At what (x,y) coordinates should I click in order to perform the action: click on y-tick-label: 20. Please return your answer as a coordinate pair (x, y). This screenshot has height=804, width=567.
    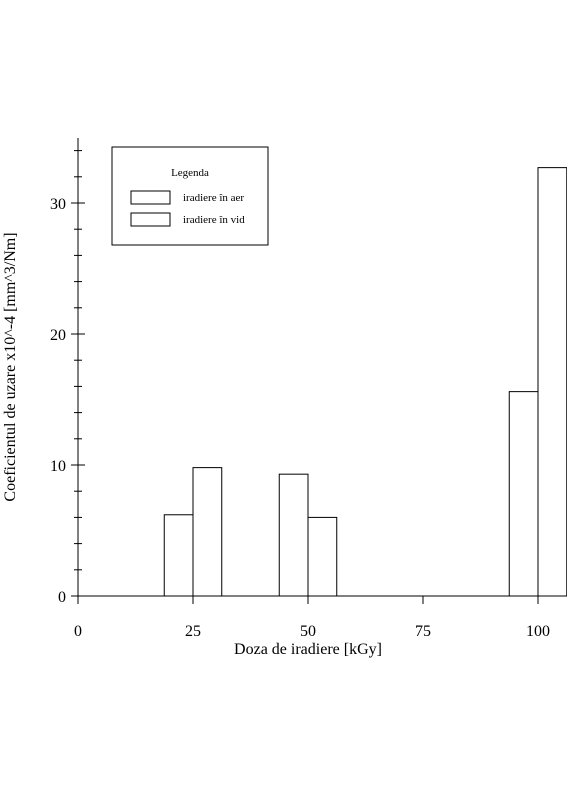
    Looking at the image, I should click on (58, 335).